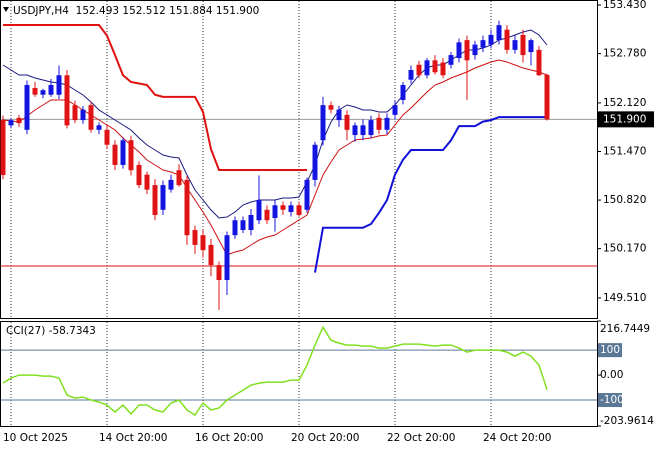 The width and height of the screenshot is (660, 450). Describe the element at coordinates (625, 329) in the screenshot. I see `y-tick-label: 216.7449` at that location.